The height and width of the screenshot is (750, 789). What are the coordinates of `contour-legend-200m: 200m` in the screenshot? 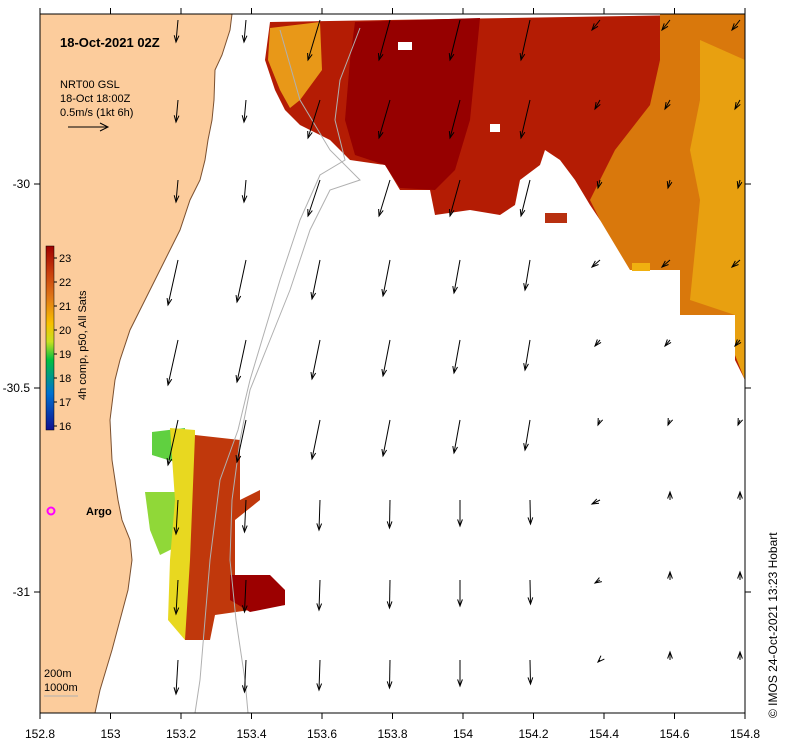 It's located at (58, 674).